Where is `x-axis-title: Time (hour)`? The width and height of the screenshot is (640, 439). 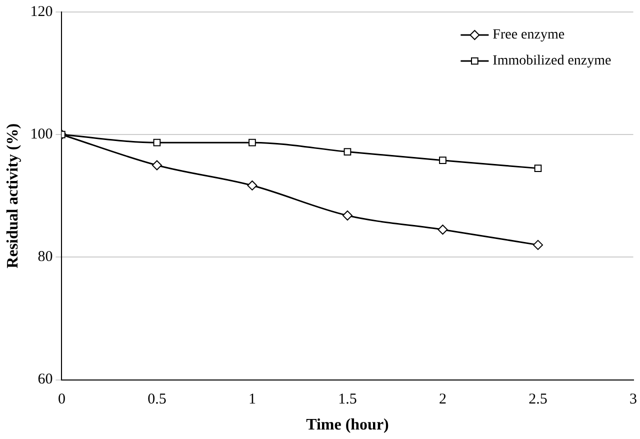 x-axis-title: Time (hour) is located at coordinates (347, 425).